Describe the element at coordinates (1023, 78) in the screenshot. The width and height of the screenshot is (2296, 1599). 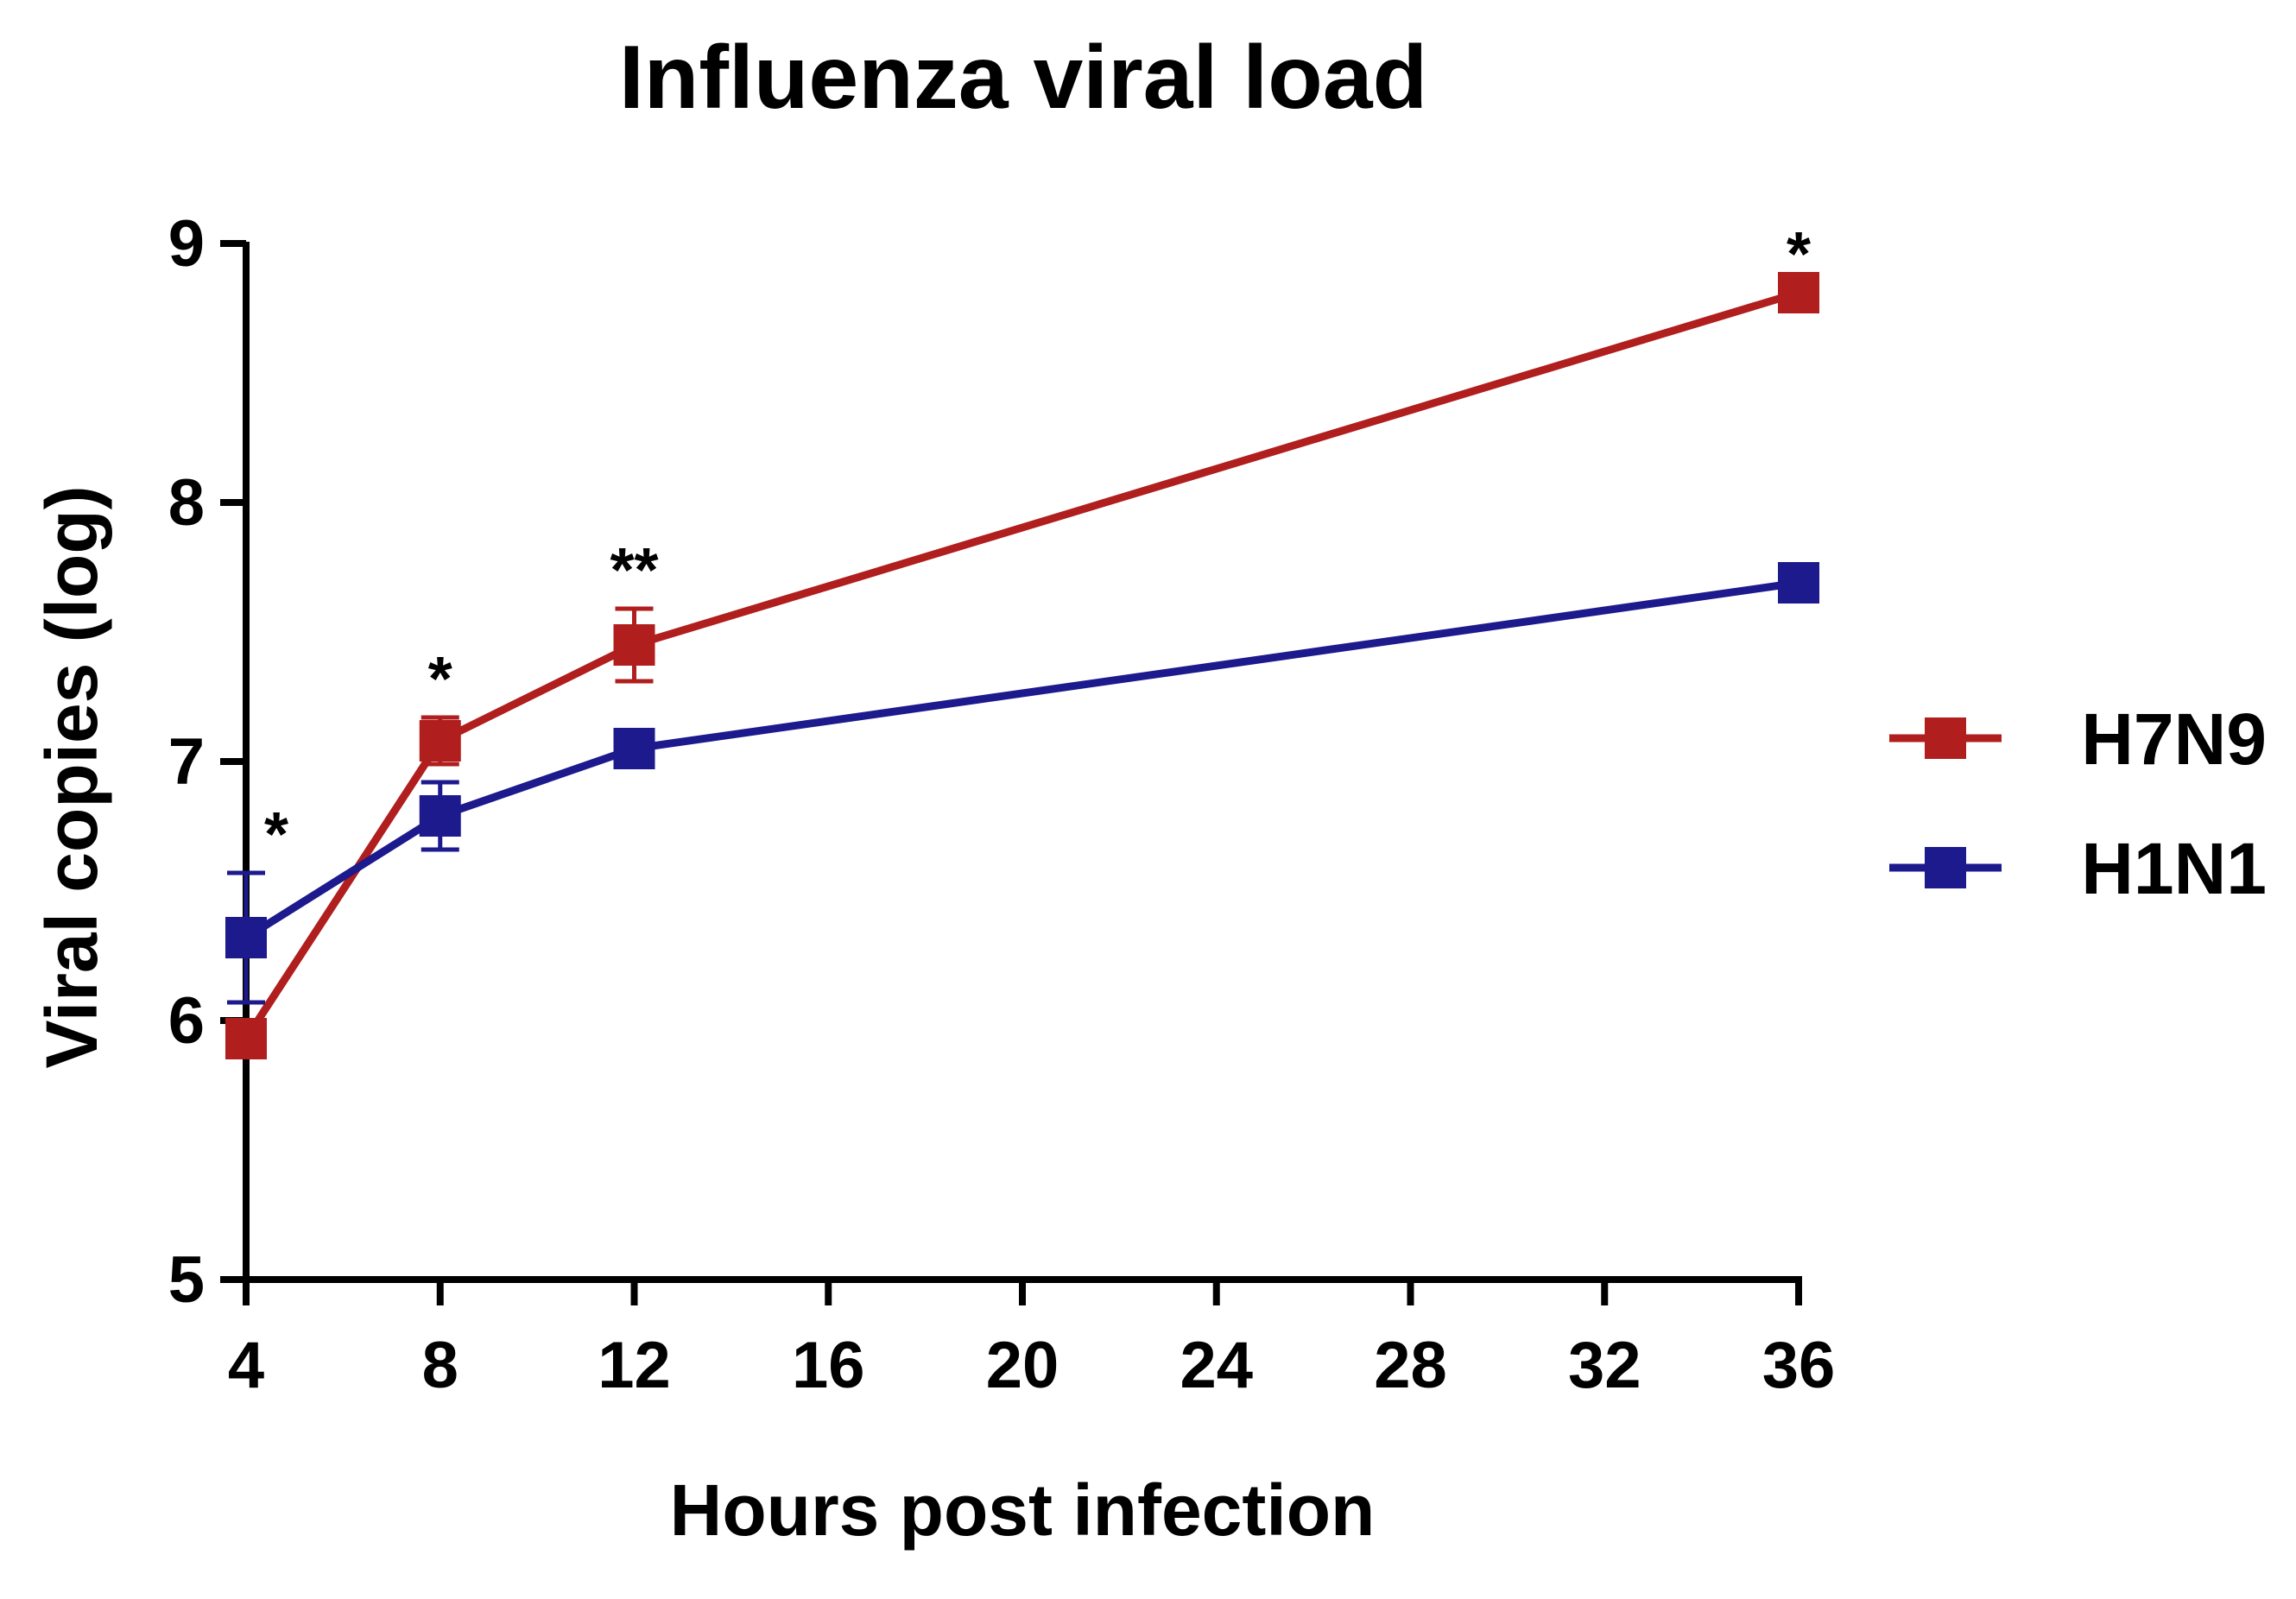
I see `chart-title: Influenza viral load` at that location.